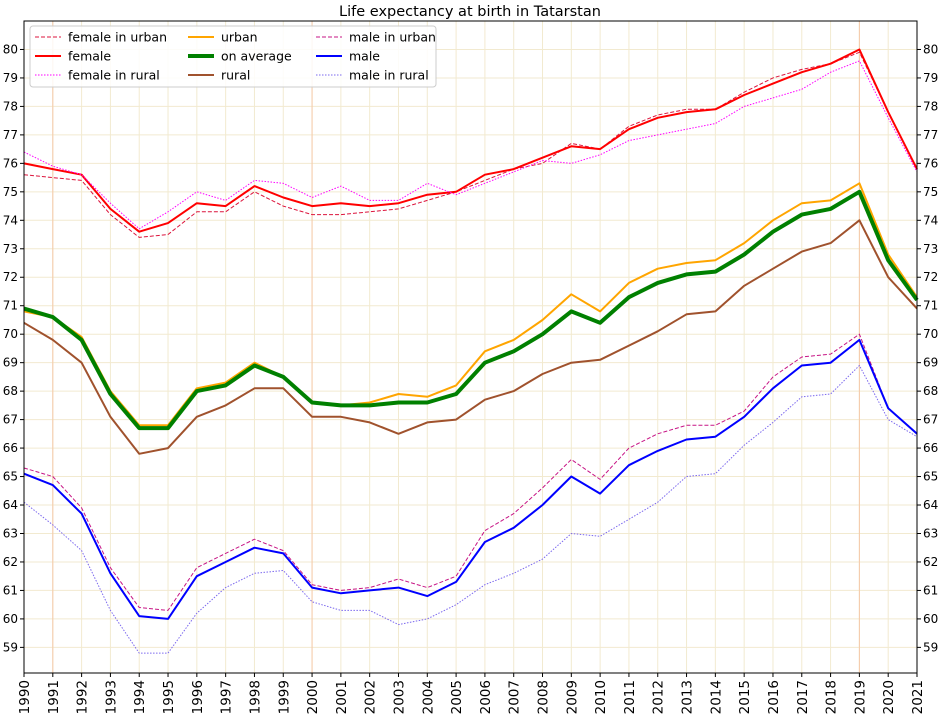 This screenshot has height=717, width=940. What do you see at coordinates (54, 697) in the screenshot?
I see `x-tick-label: 1991` at bounding box center [54, 697].